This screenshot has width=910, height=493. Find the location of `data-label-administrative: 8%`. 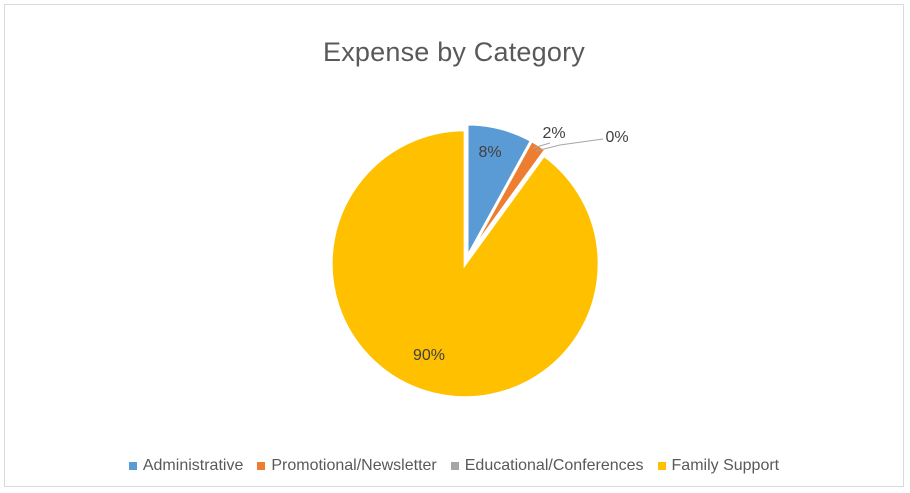

data-label-administrative: 8% is located at coordinates (489, 152).